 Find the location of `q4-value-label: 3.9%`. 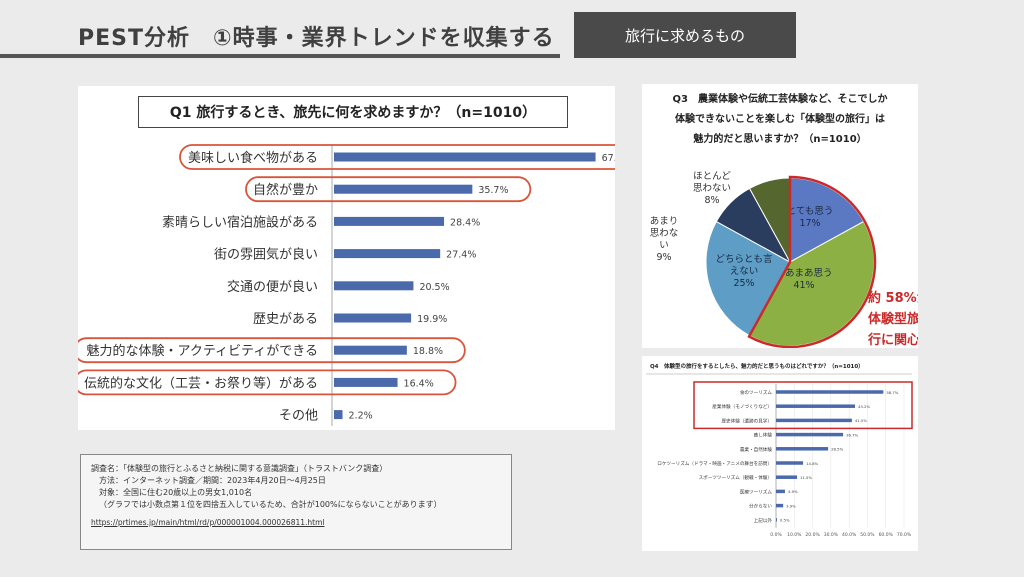

q4-value-label: 3.9% is located at coordinates (791, 505).